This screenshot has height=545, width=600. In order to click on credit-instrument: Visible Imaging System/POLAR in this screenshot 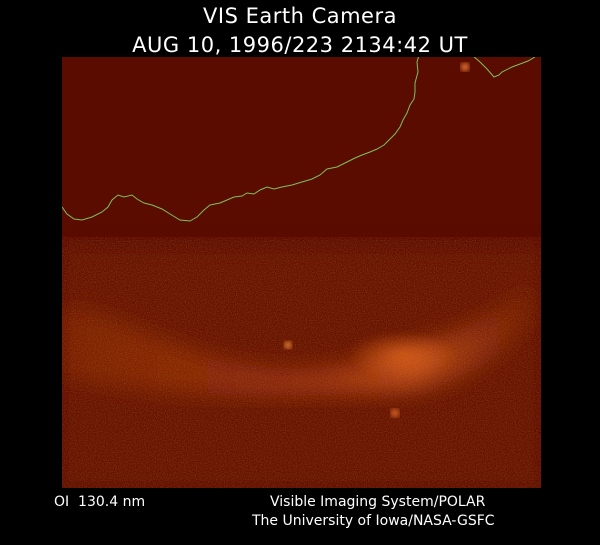, I will do `click(378, 502)`.